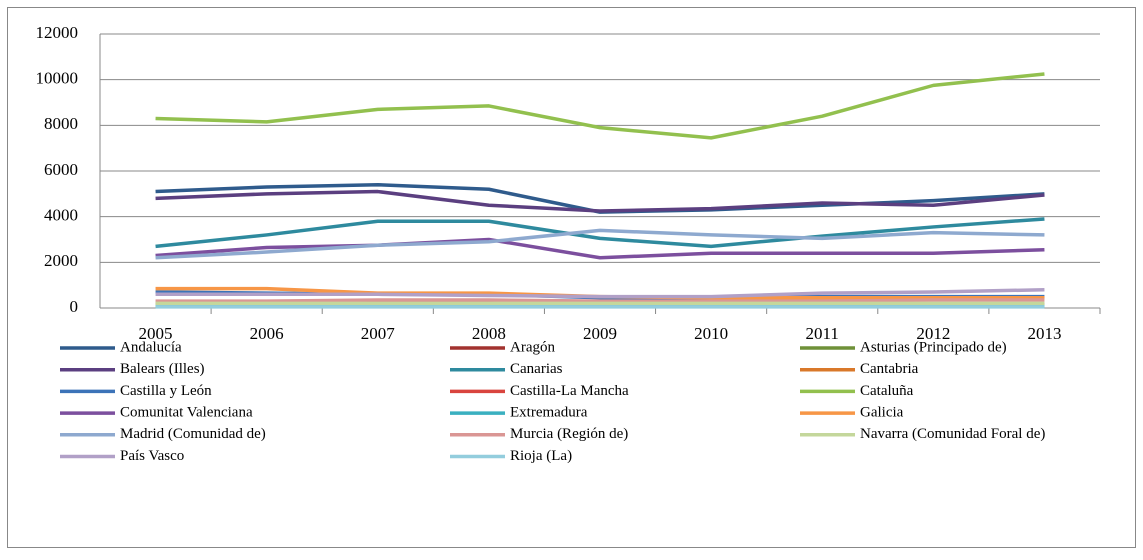  I want to click on legend-label: Cataluña, so click(887, 391).